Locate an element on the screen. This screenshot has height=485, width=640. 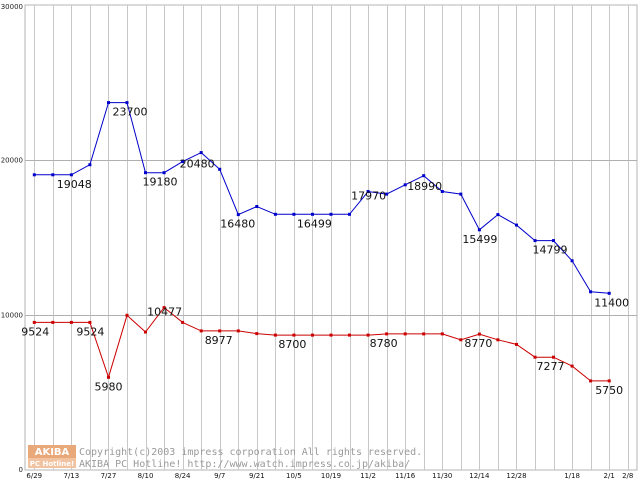
data-label: 19048 is located at coordinates (74, 184).